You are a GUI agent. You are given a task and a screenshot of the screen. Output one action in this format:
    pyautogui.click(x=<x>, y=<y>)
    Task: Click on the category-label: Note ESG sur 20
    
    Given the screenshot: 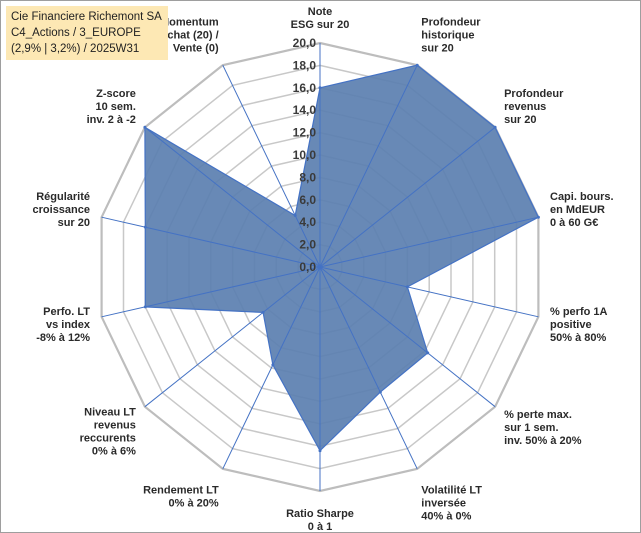 What is the action you would take?
    pyautogui.click(x=320, y=18)
    